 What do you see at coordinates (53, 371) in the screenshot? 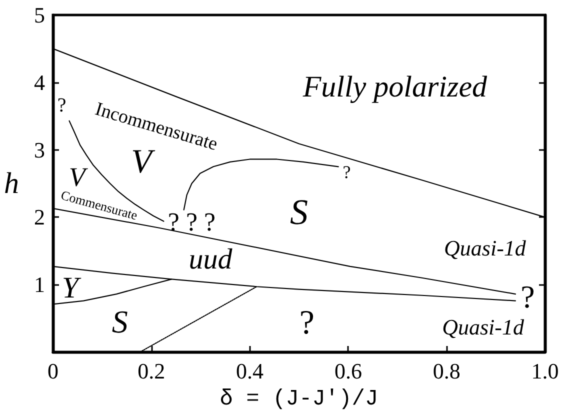
I see `x-tick-label: 0` at bounding box center [53, 371].